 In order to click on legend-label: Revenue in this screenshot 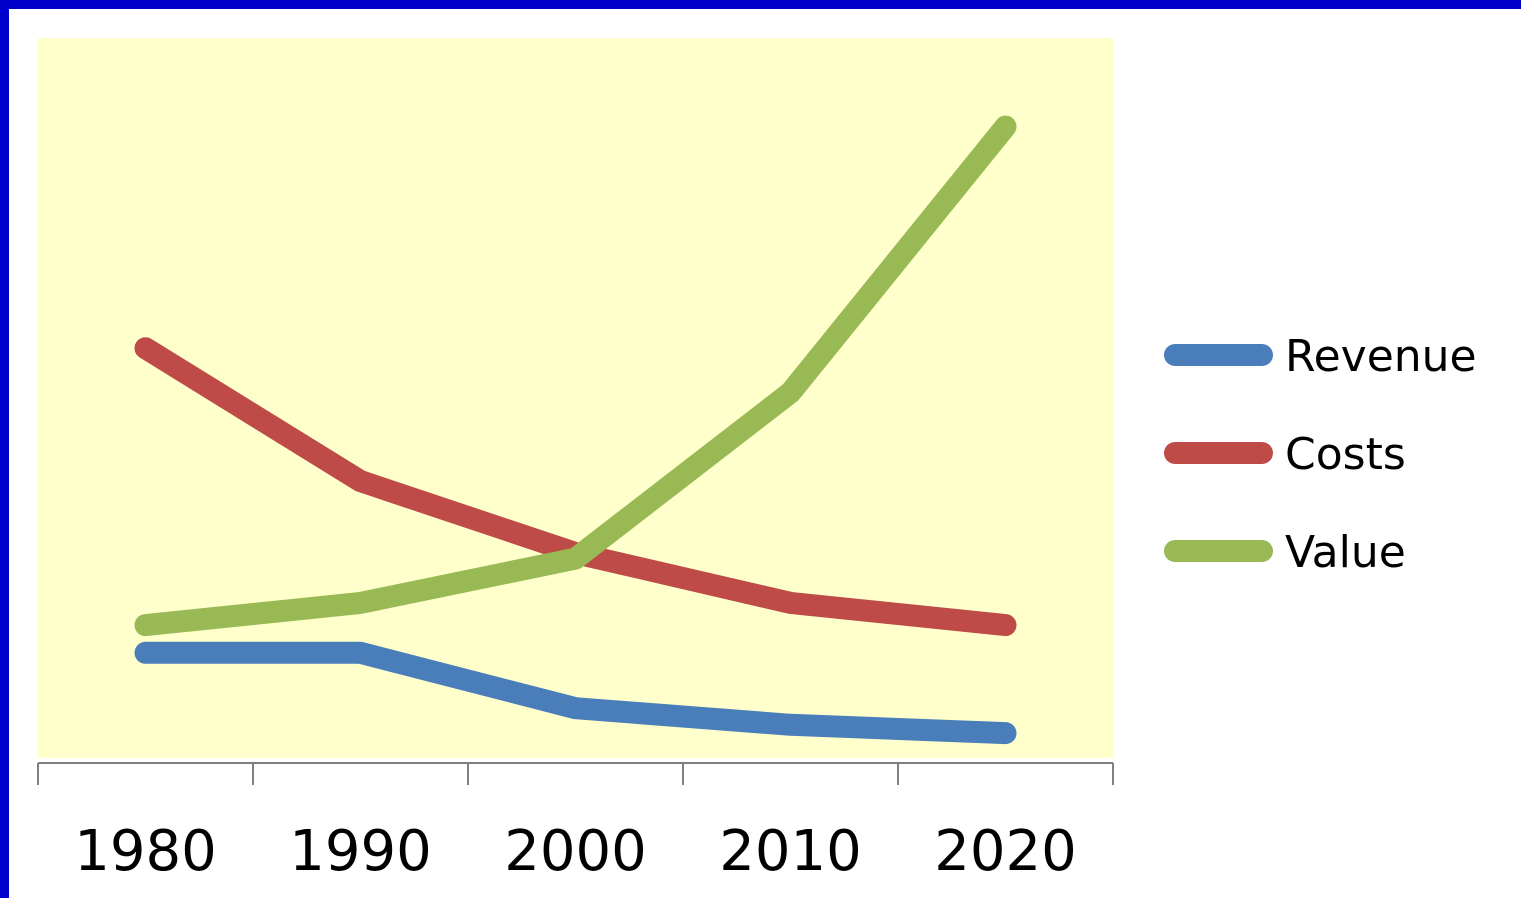, I will do `click(1381, 356)`.